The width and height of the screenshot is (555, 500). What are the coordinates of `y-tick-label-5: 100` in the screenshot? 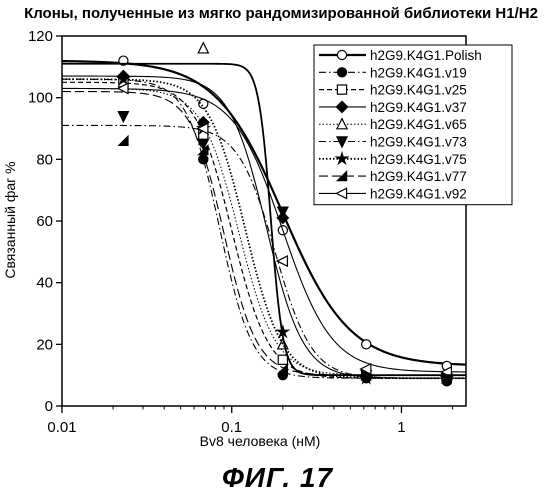 It's located at (40, 98).